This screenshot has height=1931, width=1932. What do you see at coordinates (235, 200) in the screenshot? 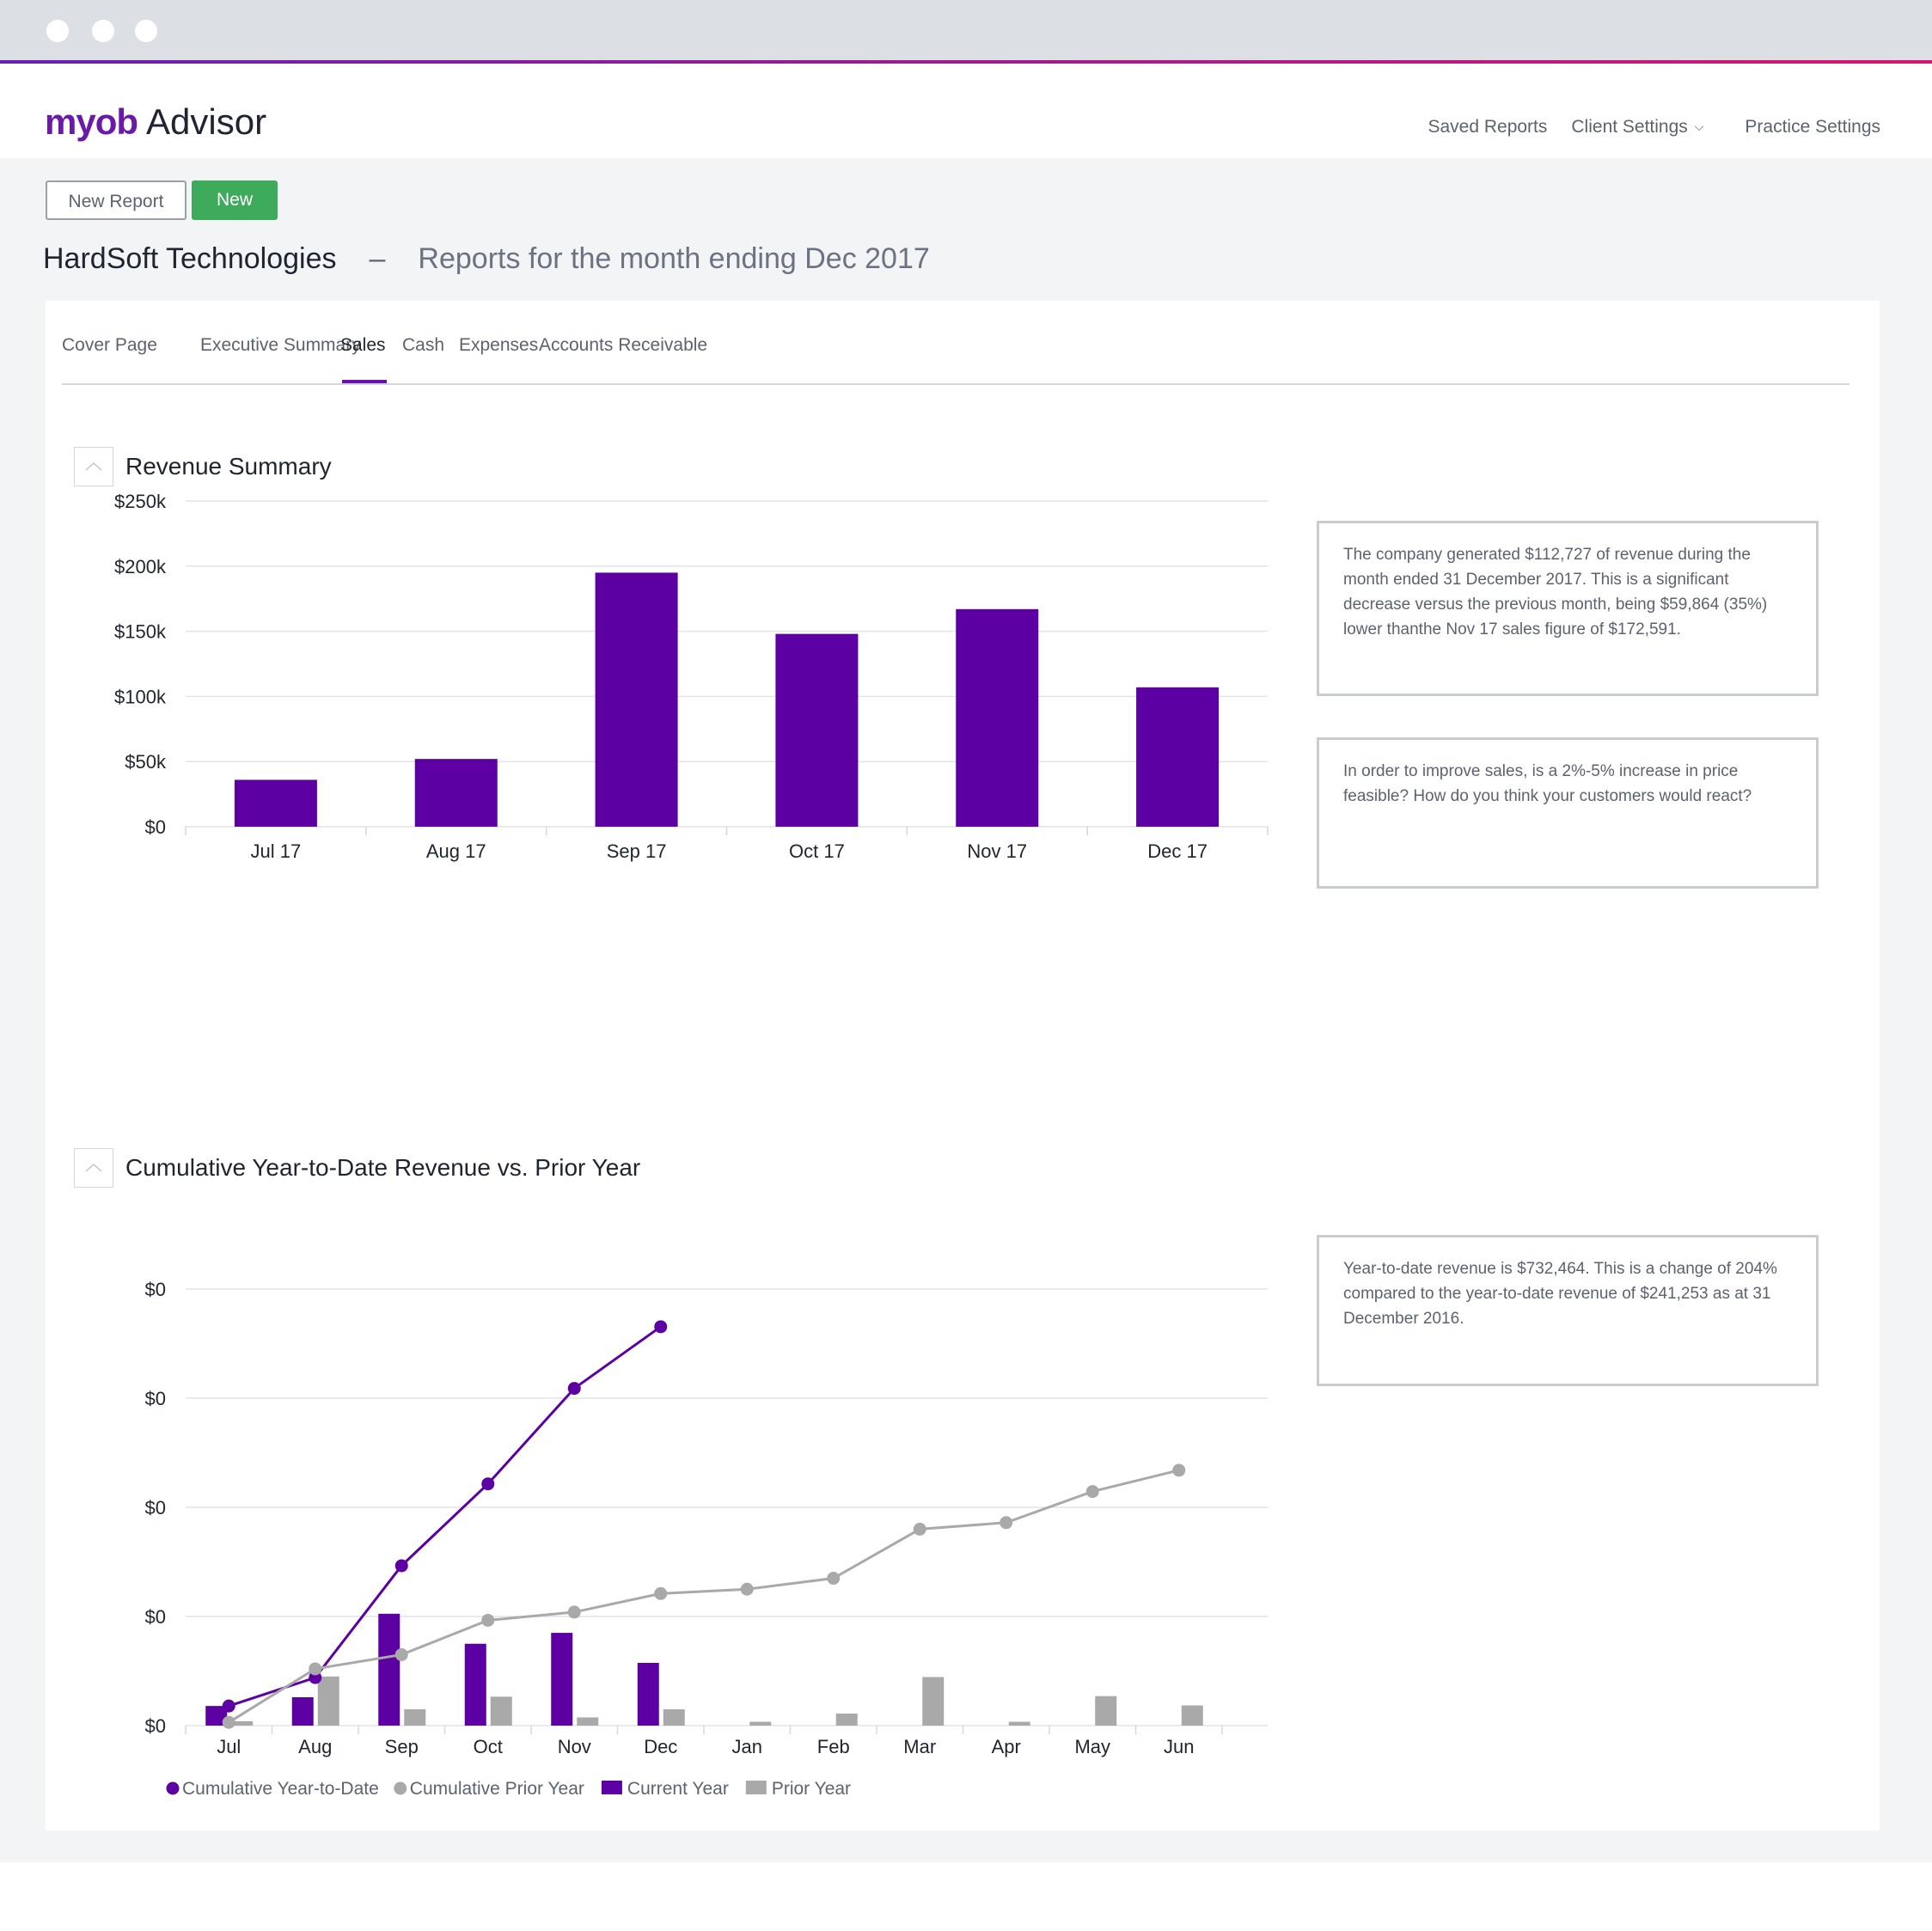
I see `new-button: New` at bounding box center [235, 200].